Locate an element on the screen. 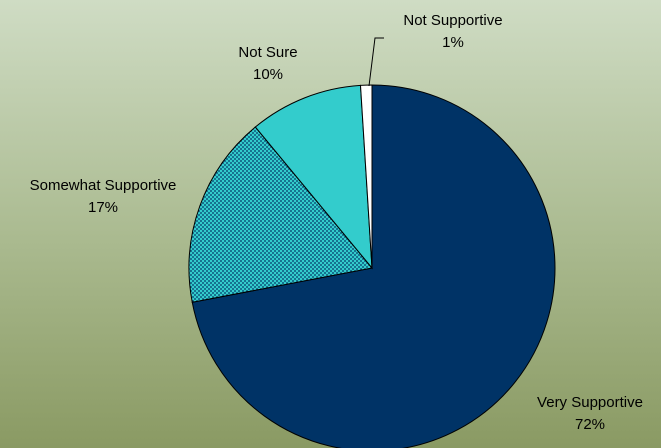 This screenshot has height=448, width=661. slice-value-not-sure: 10% is located at coordinates (268, 74).